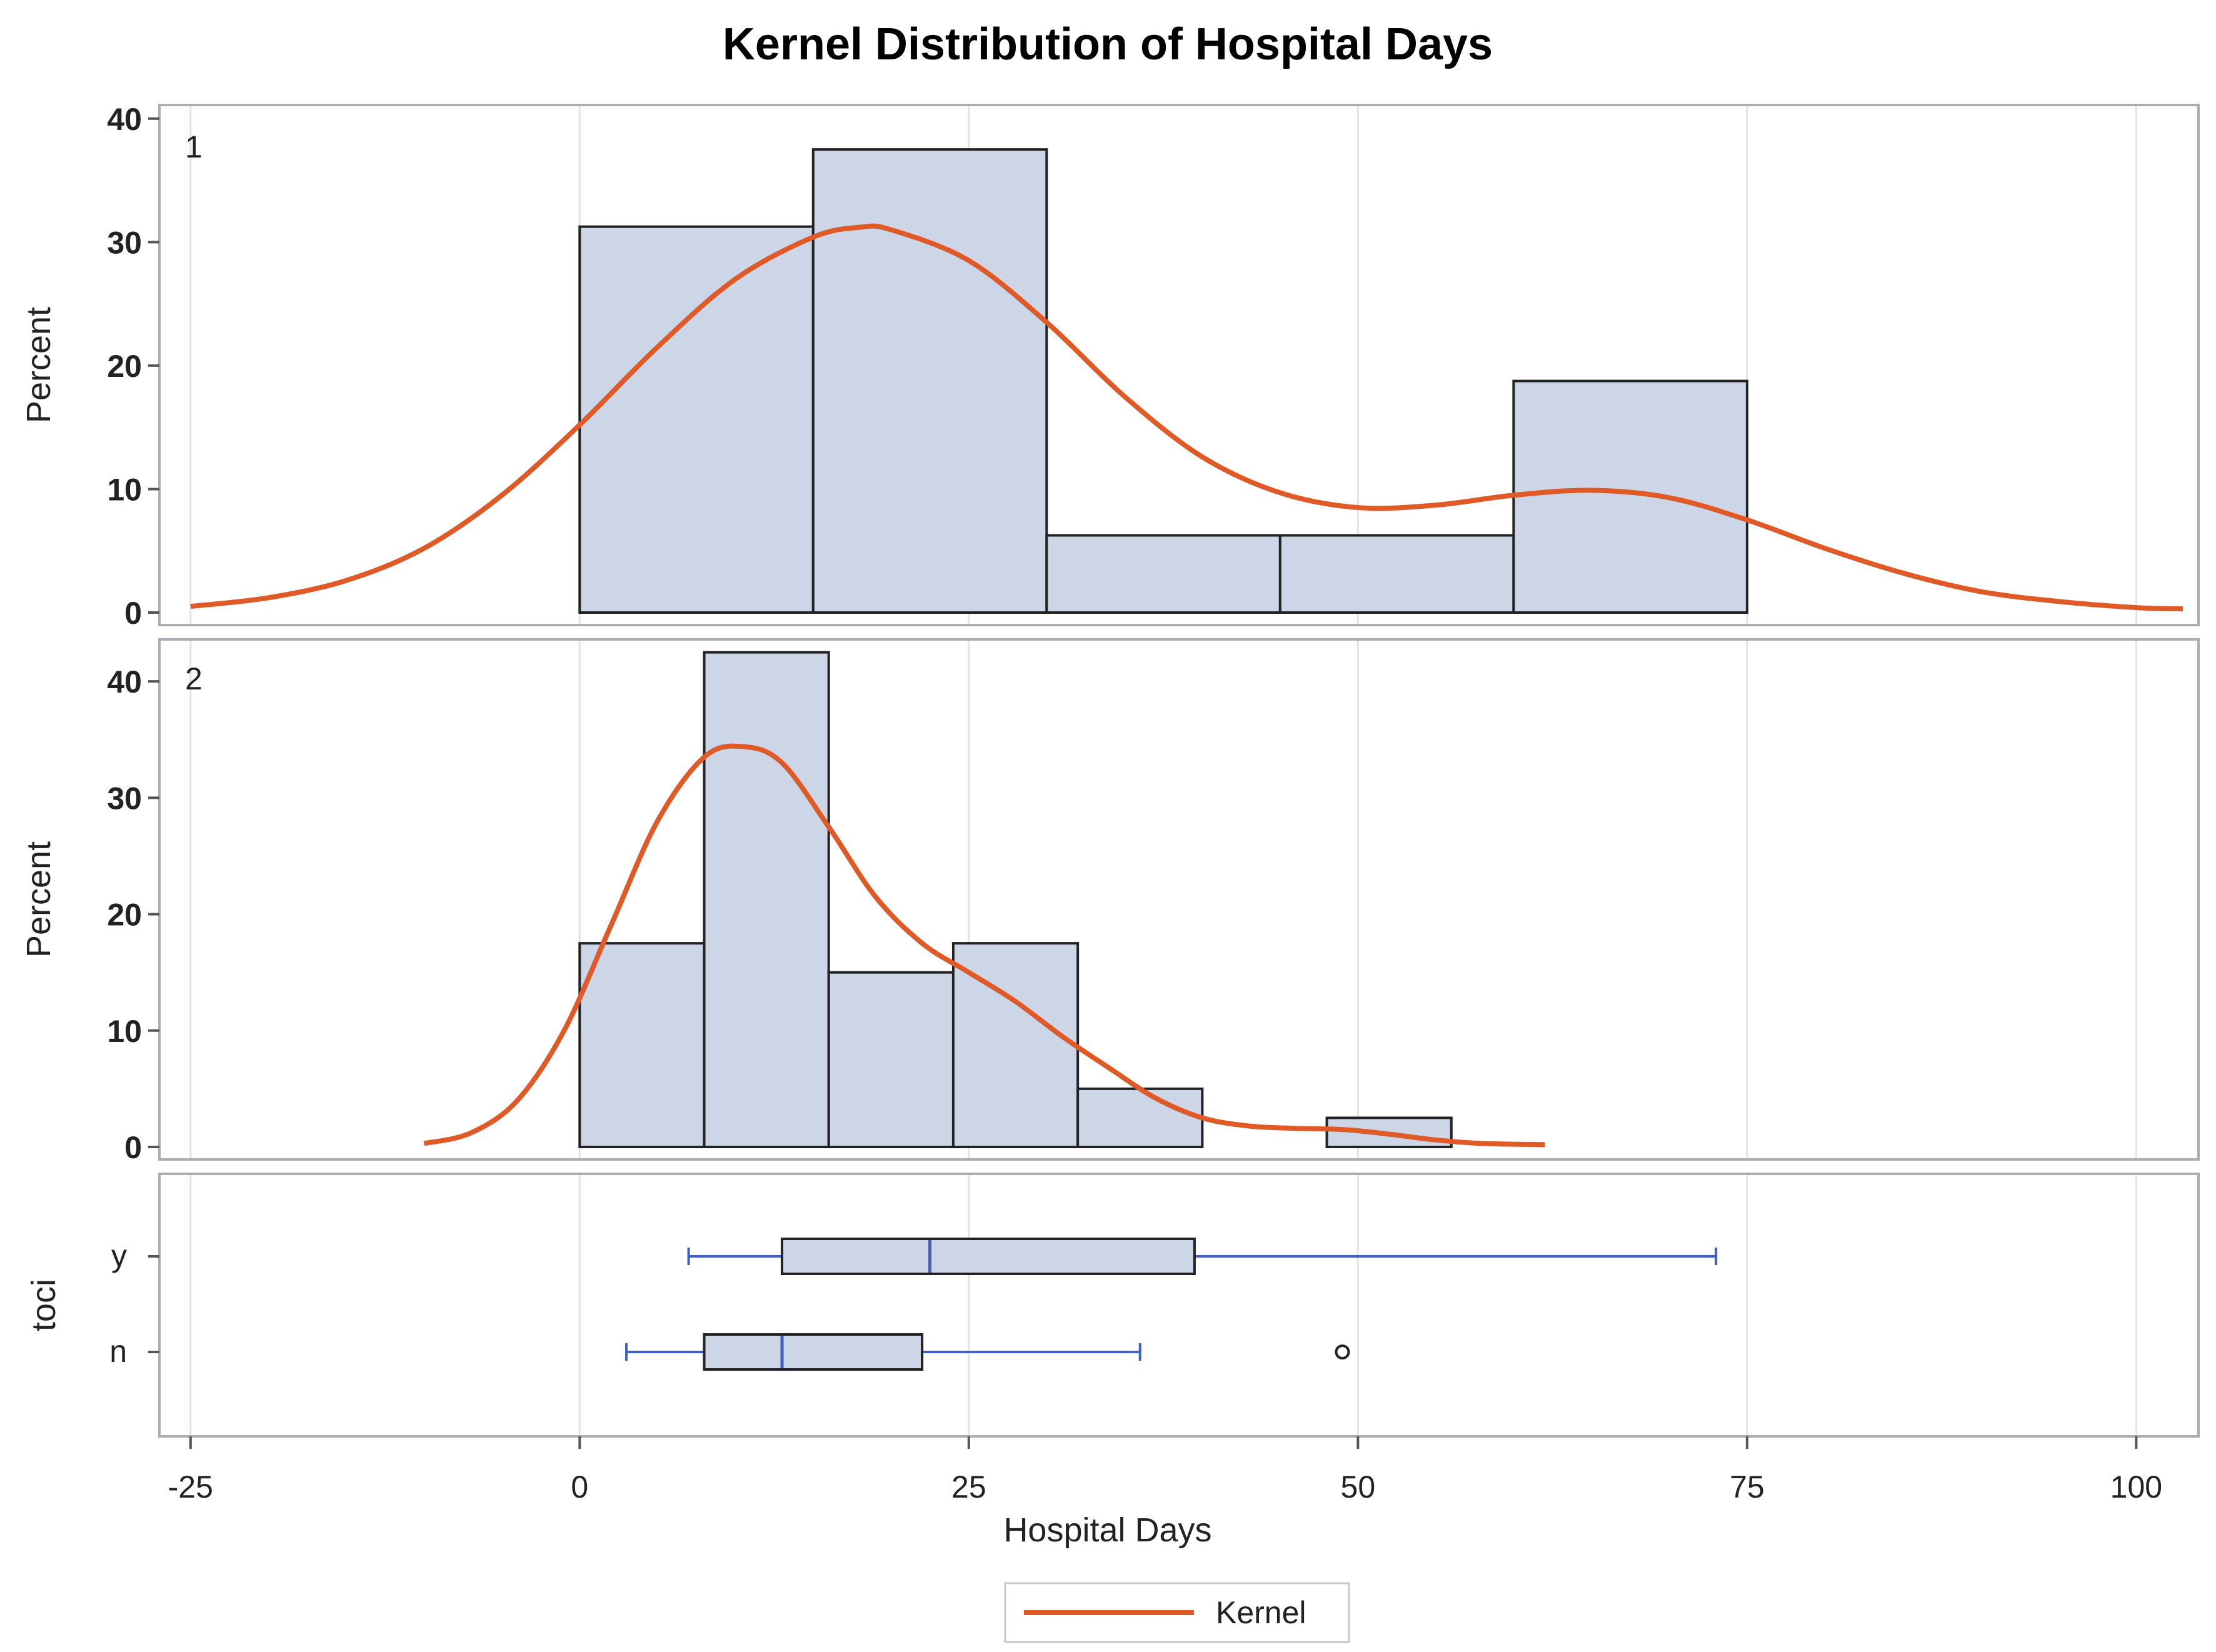 This screenshot has height=1652, width=2216. What do you see at coordinates (134, 1303) in the screenshot?
I see `boxplot-category-ticks: yn` at bounding box center [134, 1303].